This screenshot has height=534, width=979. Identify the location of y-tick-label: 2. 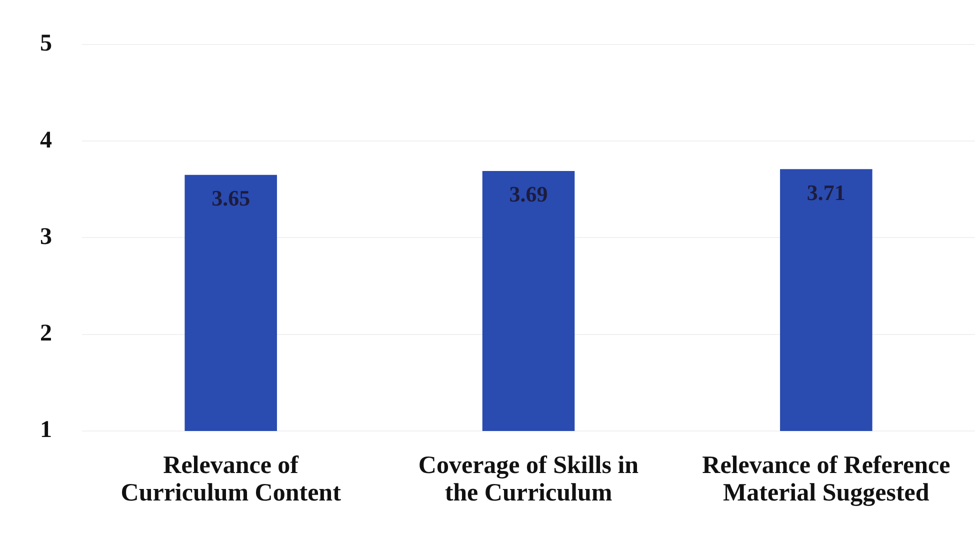
(46, 333).